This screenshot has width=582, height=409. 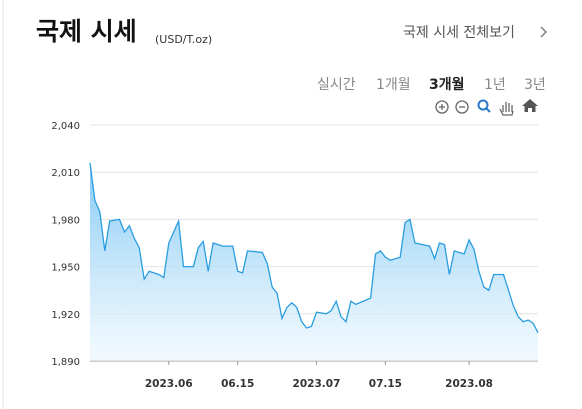 What do you see at coordinates (506, 109) in the screenshot?
I see `pan-button` at bounding box center [506, 109].